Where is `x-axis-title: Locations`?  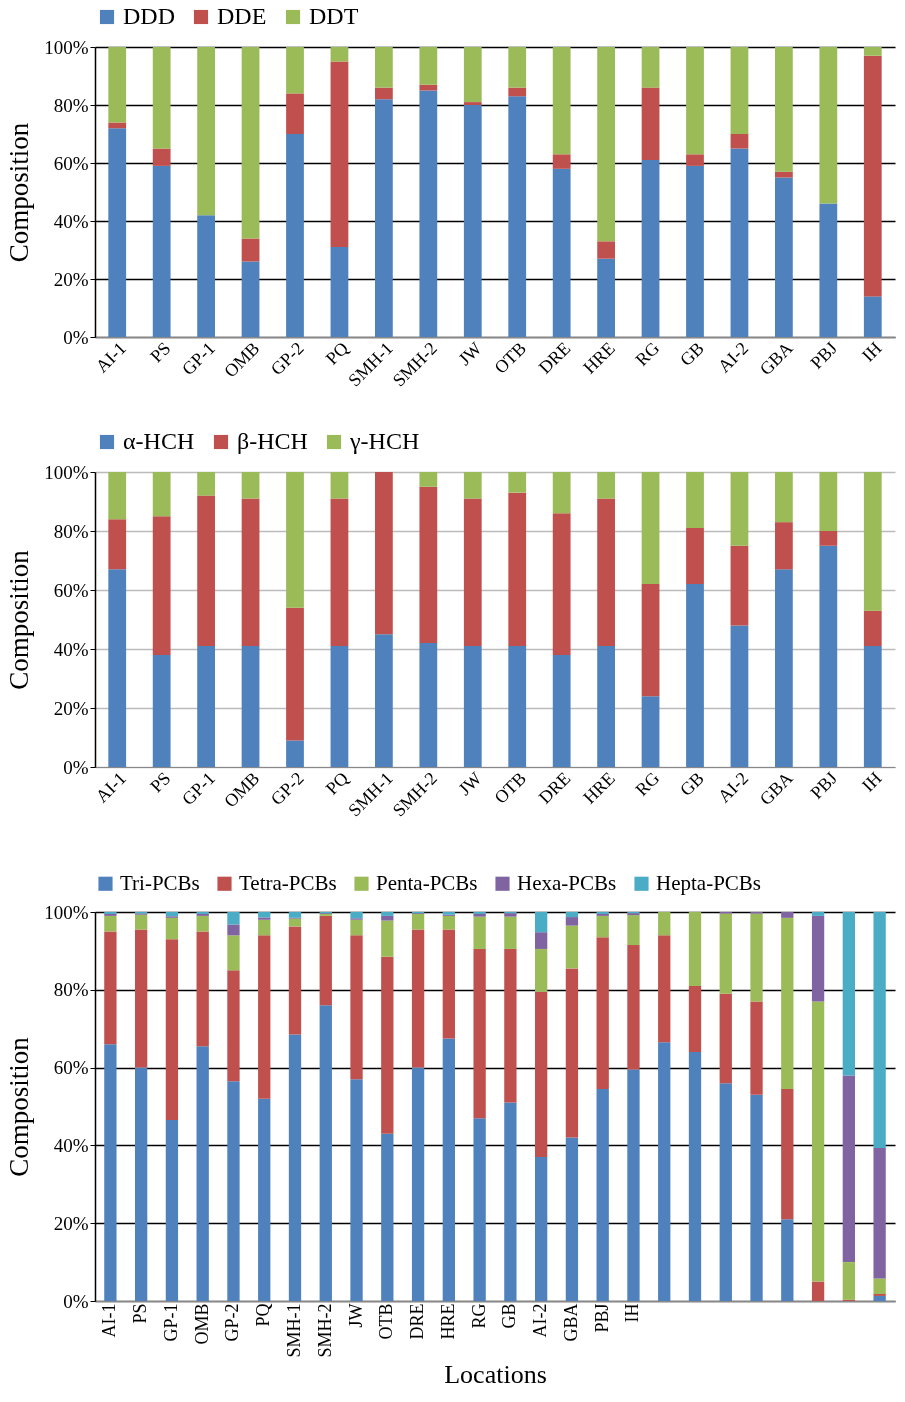
x-axis-title: Locations is located at coordinates (495, 1374).